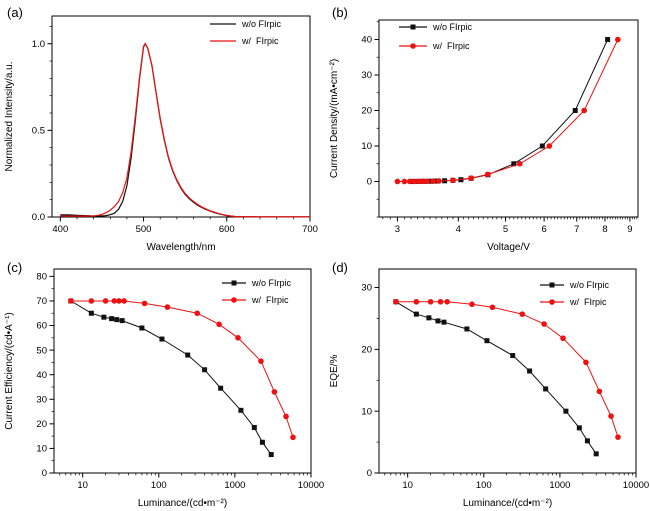  What do you see at coordinates (507, 503) in the screenshot?
I see `x-axis-title: Luminance/(cd•m⁻²)` at bounding box center [507, 503].